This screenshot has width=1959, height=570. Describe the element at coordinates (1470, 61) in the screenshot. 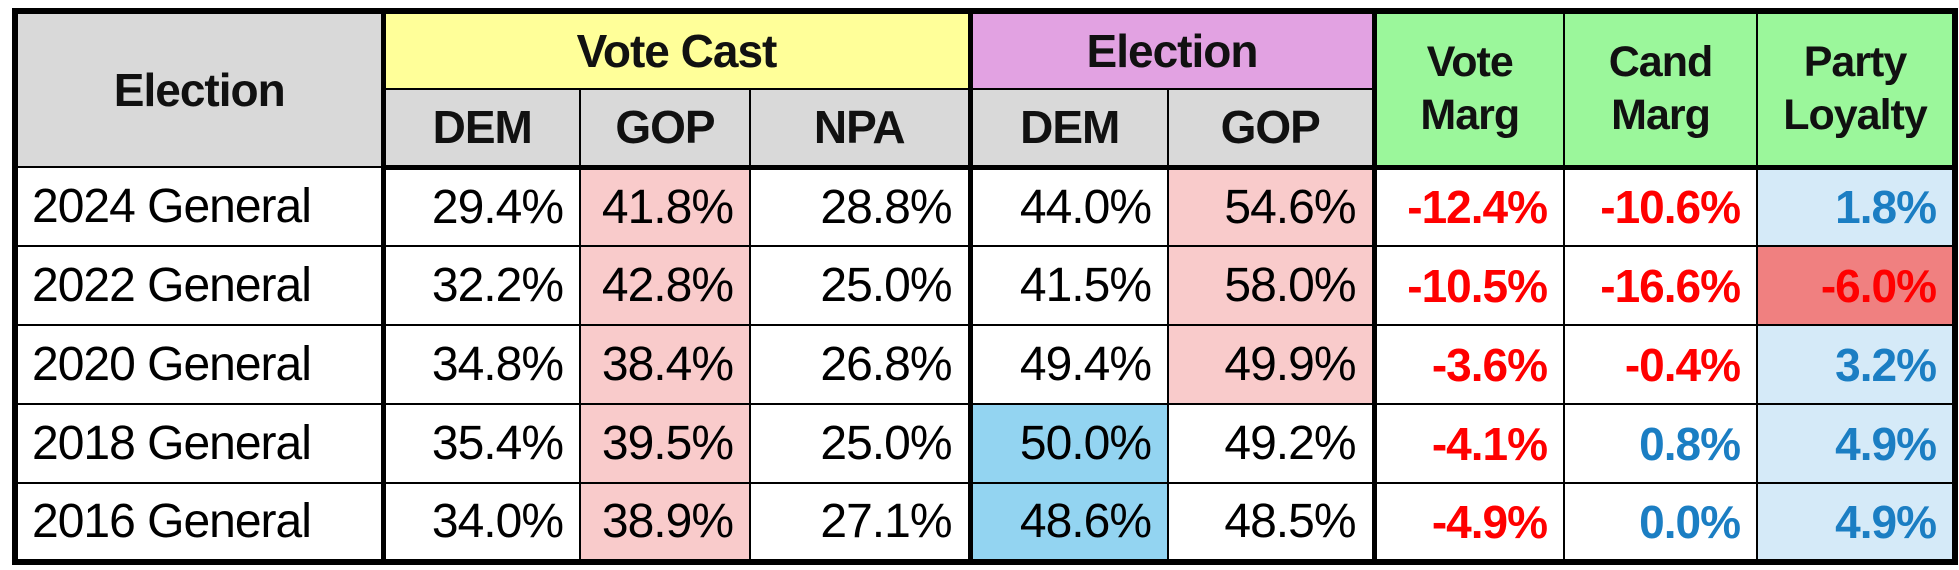

I see `vote-marg-line1: Vote` at that location.